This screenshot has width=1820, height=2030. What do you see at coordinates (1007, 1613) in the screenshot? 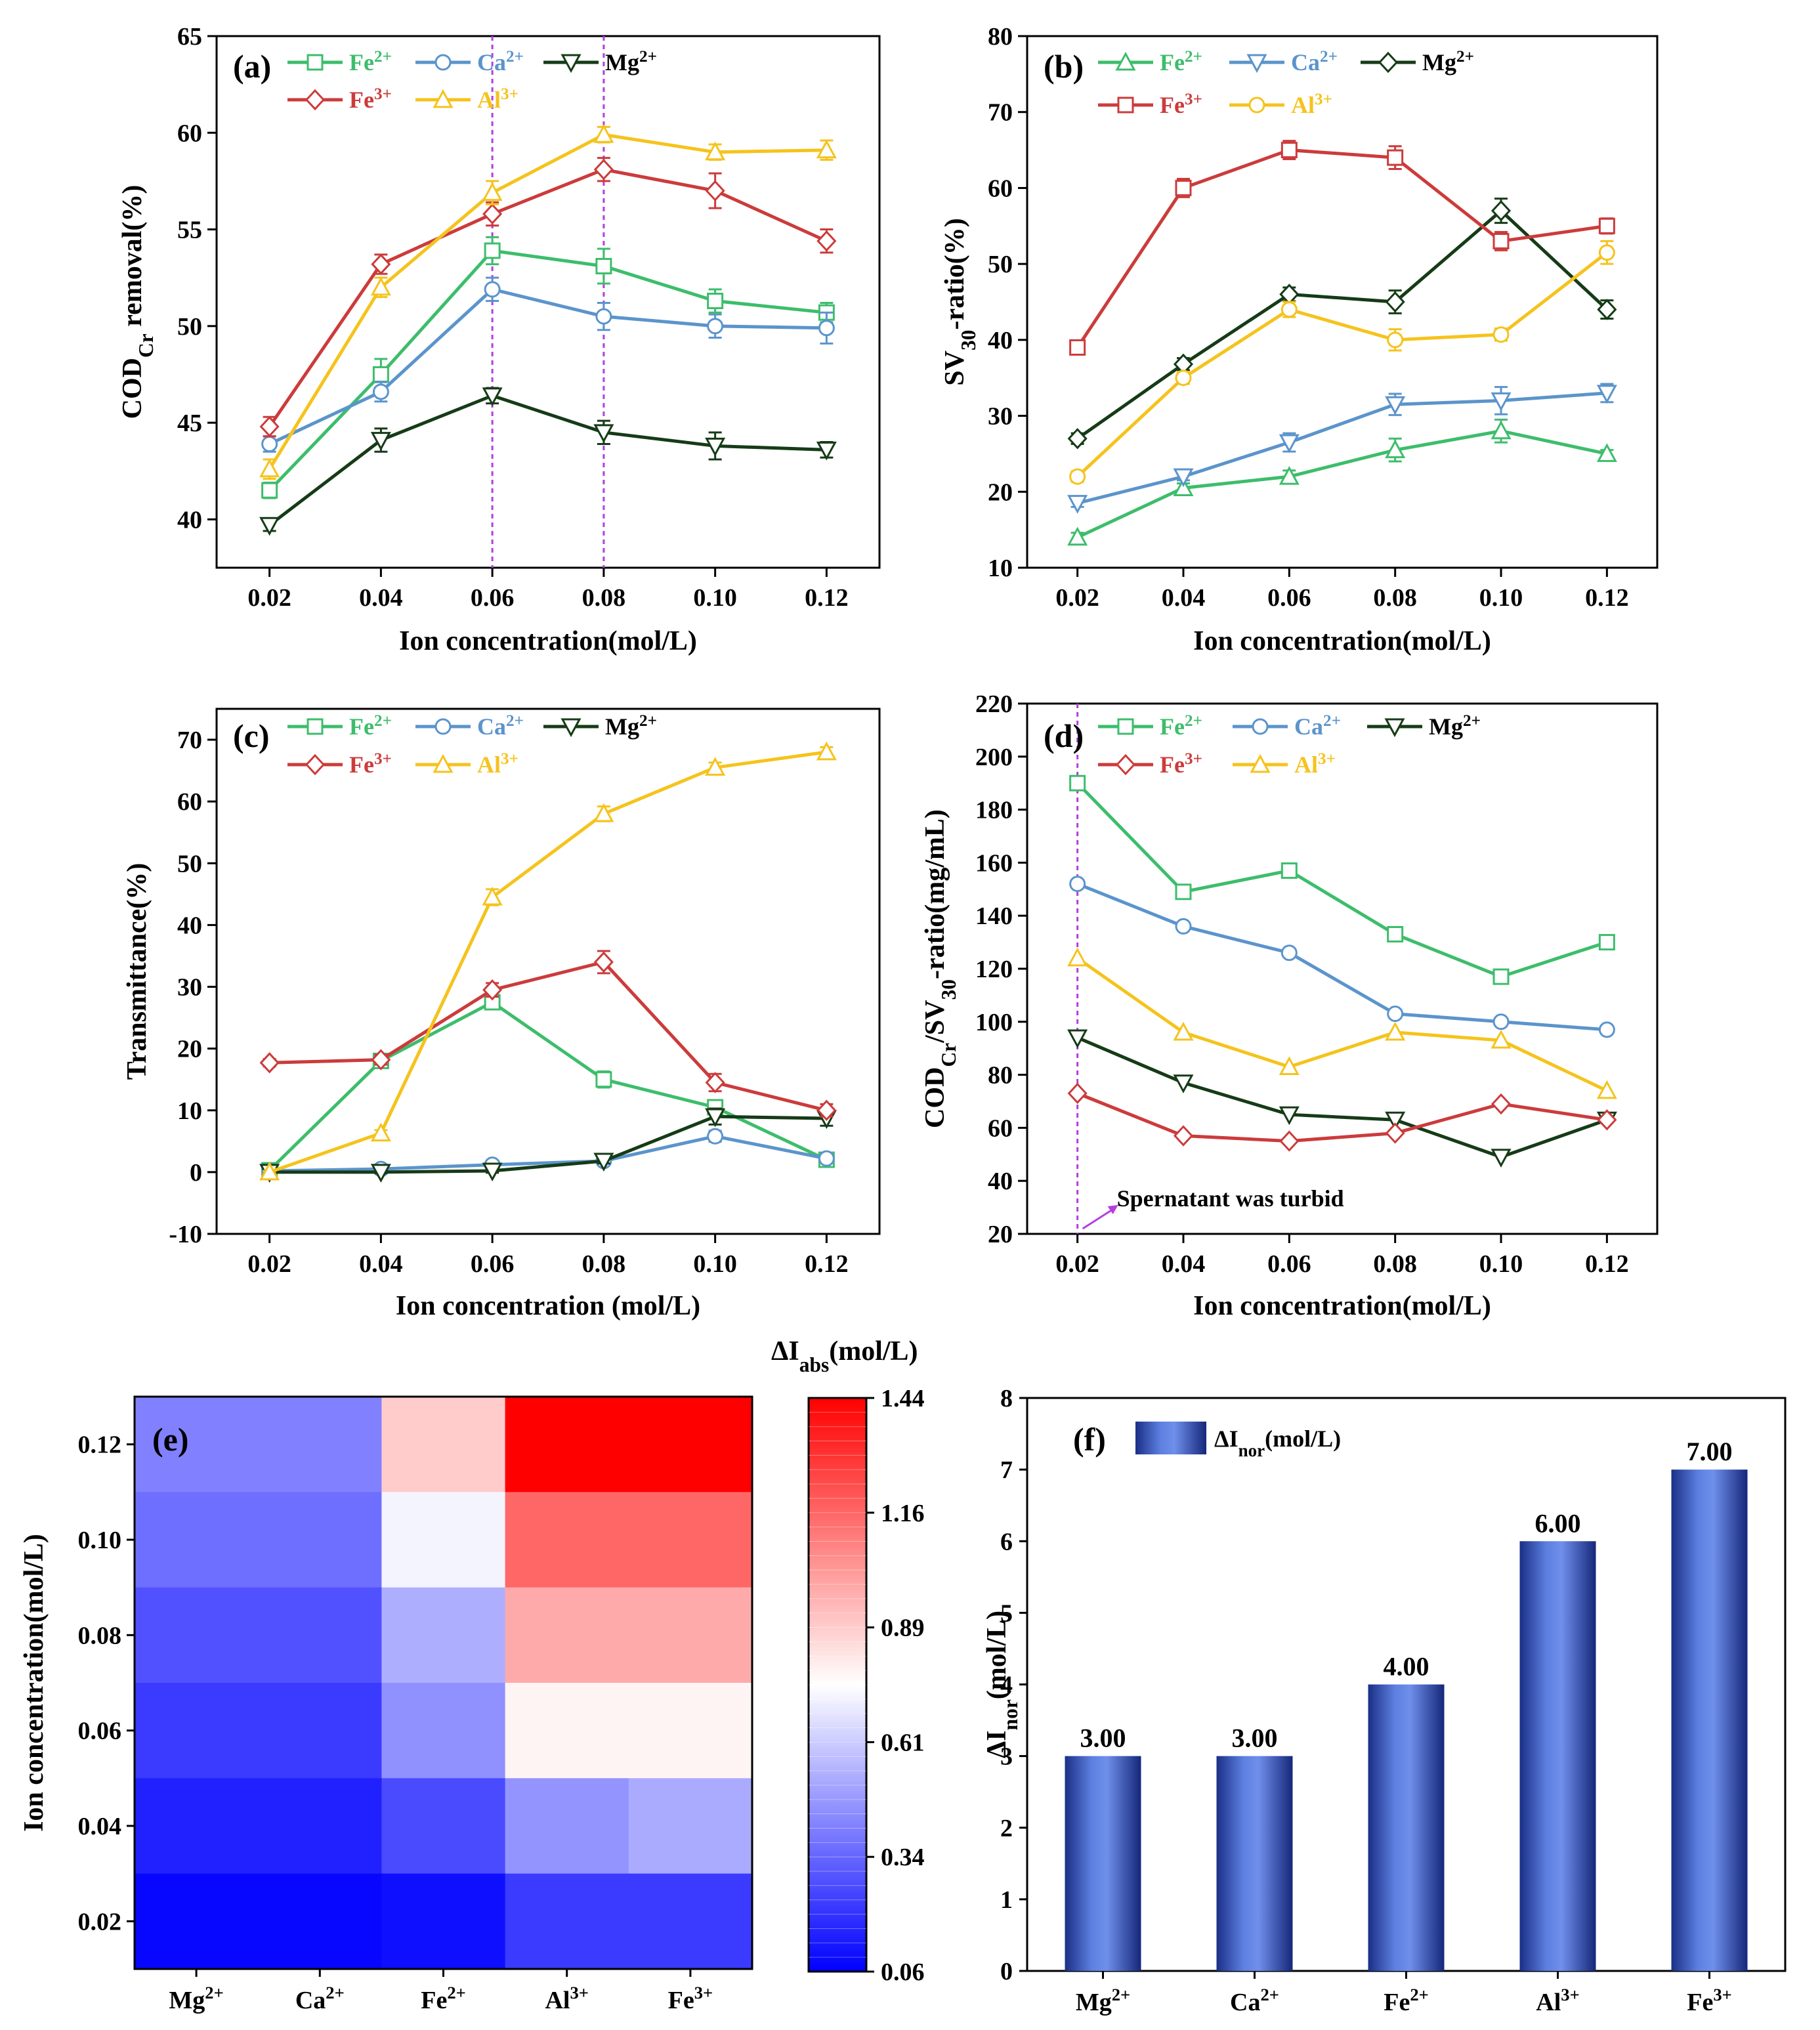
I see `y-tick-label: 5` at bounding box center [1007, 1613].